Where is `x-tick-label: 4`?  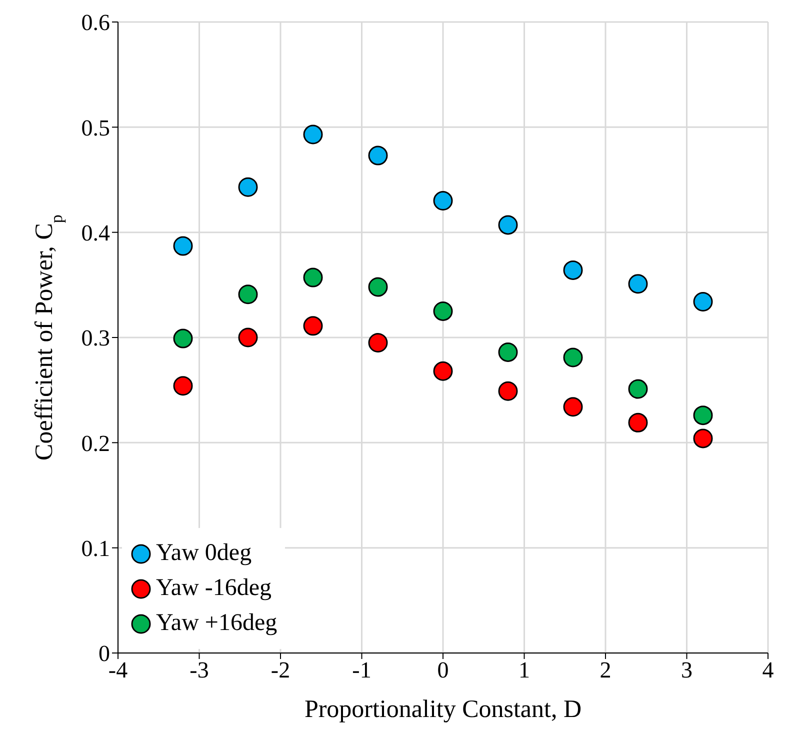
x-tick-label: 4 is located at coordinates (768, 669).